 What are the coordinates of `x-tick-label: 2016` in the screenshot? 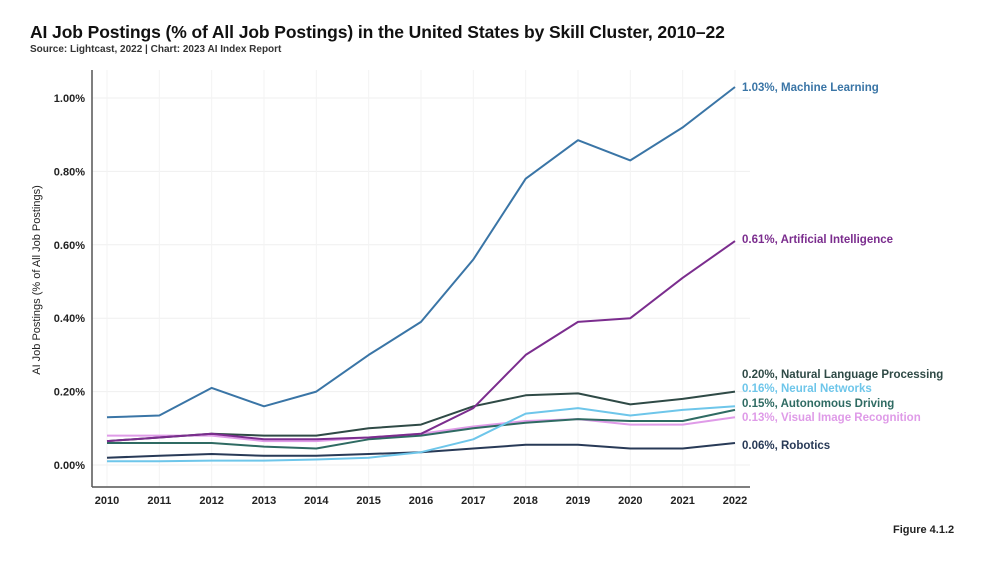 It's located at (421, 501).